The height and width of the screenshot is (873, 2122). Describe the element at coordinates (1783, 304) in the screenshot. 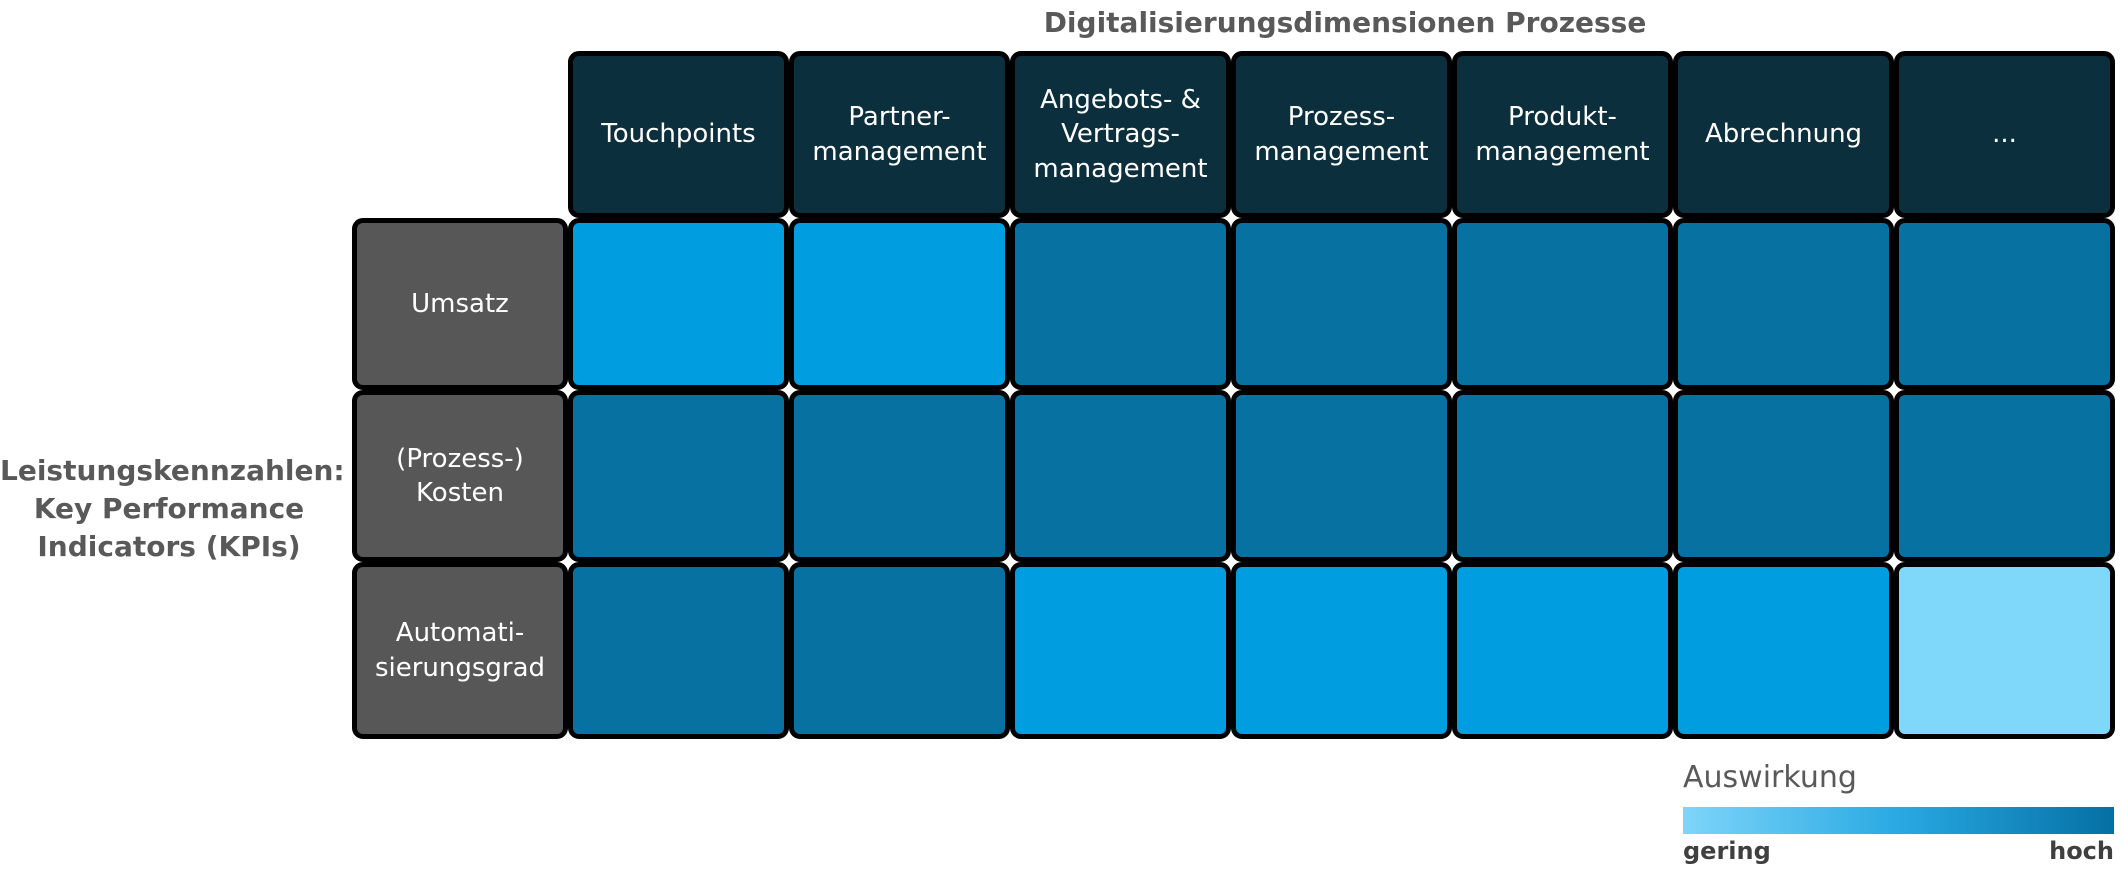

I see `cell-umsatz-abrechnung` at that location.